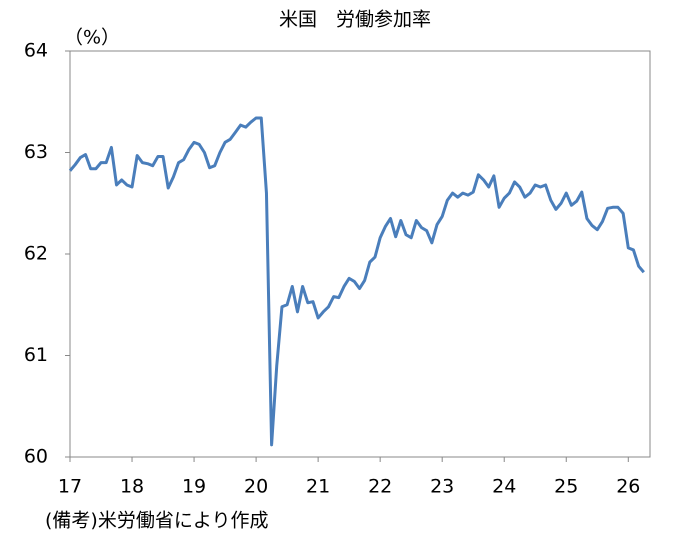 This screenshot has height=540, width=676. What do you see at coordinates (380, 487) in the screenshot?
I see `x-tick-label: 22` at bounding box center [380, 487].